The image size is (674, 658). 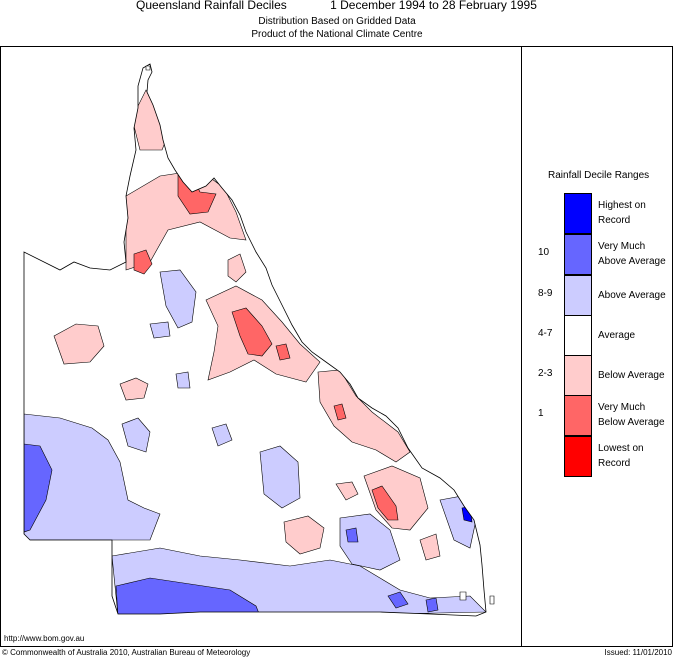 I want to click on legend-label: Average, so click(x=617, y=335).